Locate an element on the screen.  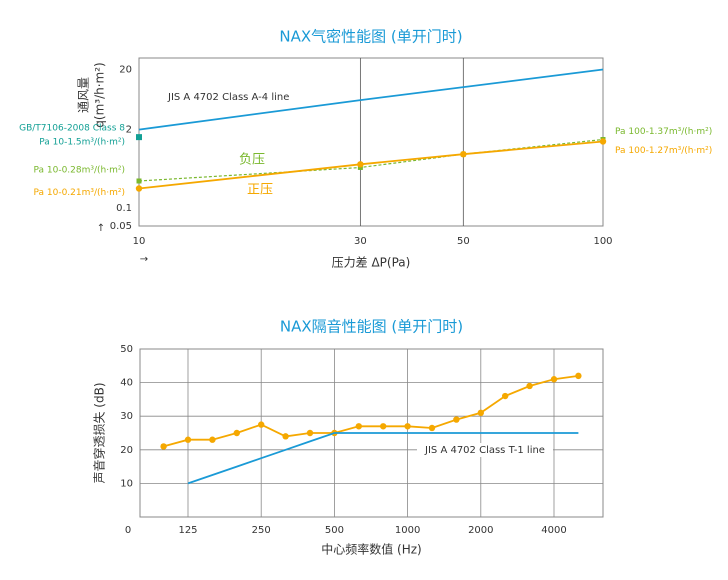
x-tick-label: 30 is located at coordinates (360, 241).